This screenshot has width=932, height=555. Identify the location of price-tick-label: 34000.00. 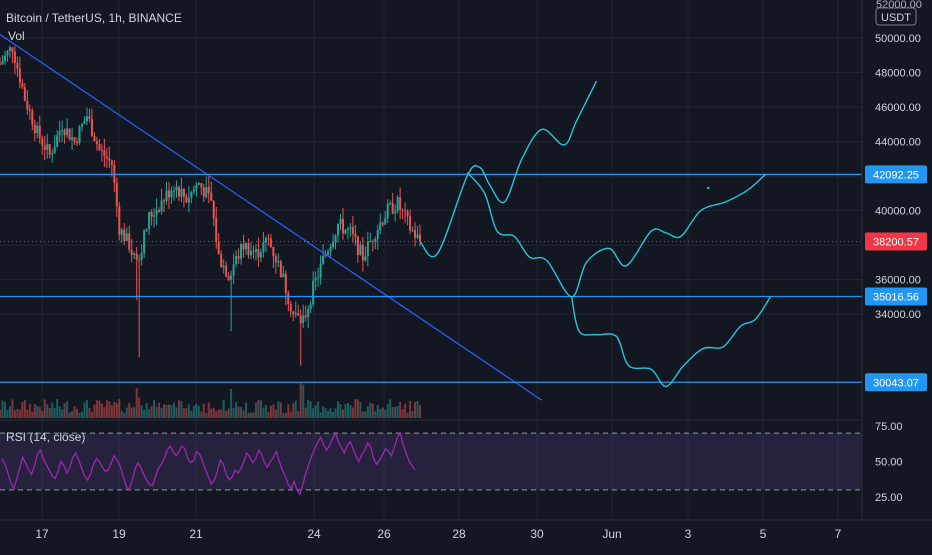
(898, 315).